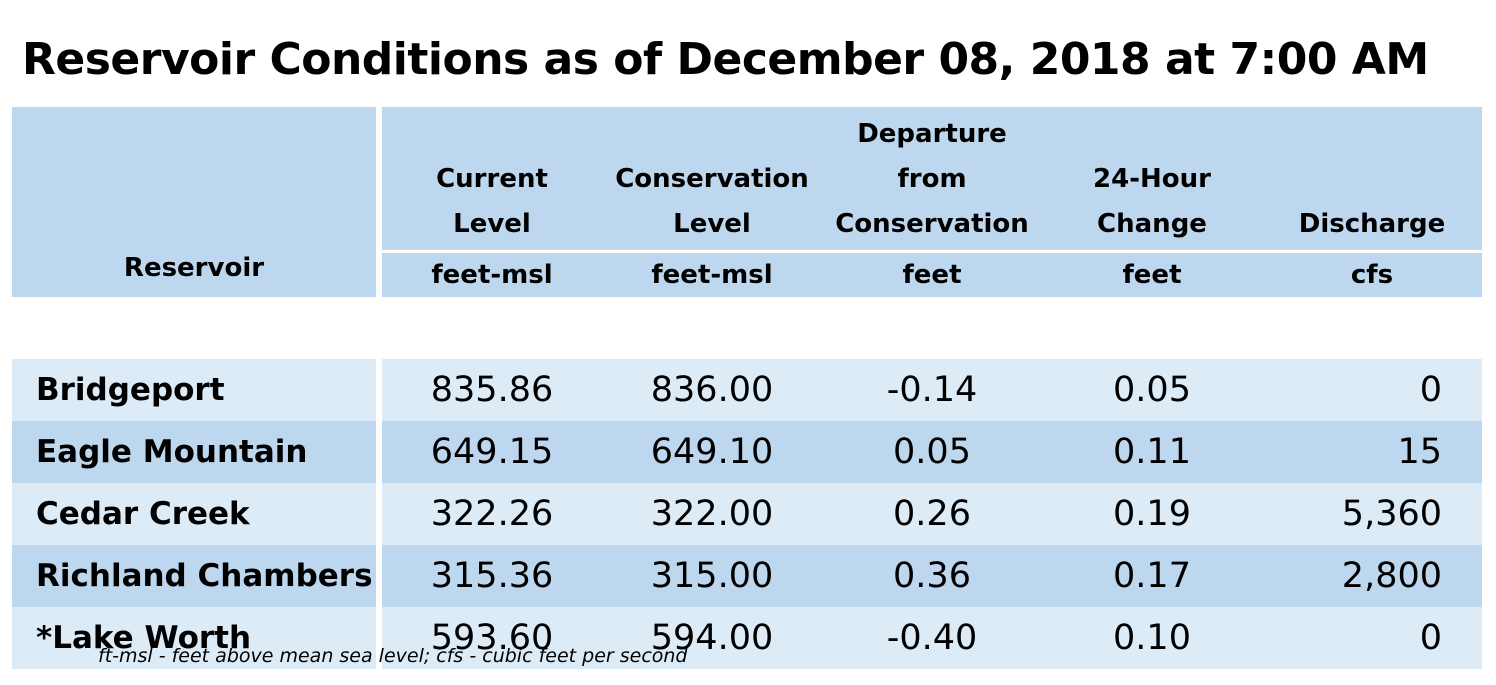  Describe the element at coordinates (932, 134) in the screenshot. I see `header-line: Departure` at that location.